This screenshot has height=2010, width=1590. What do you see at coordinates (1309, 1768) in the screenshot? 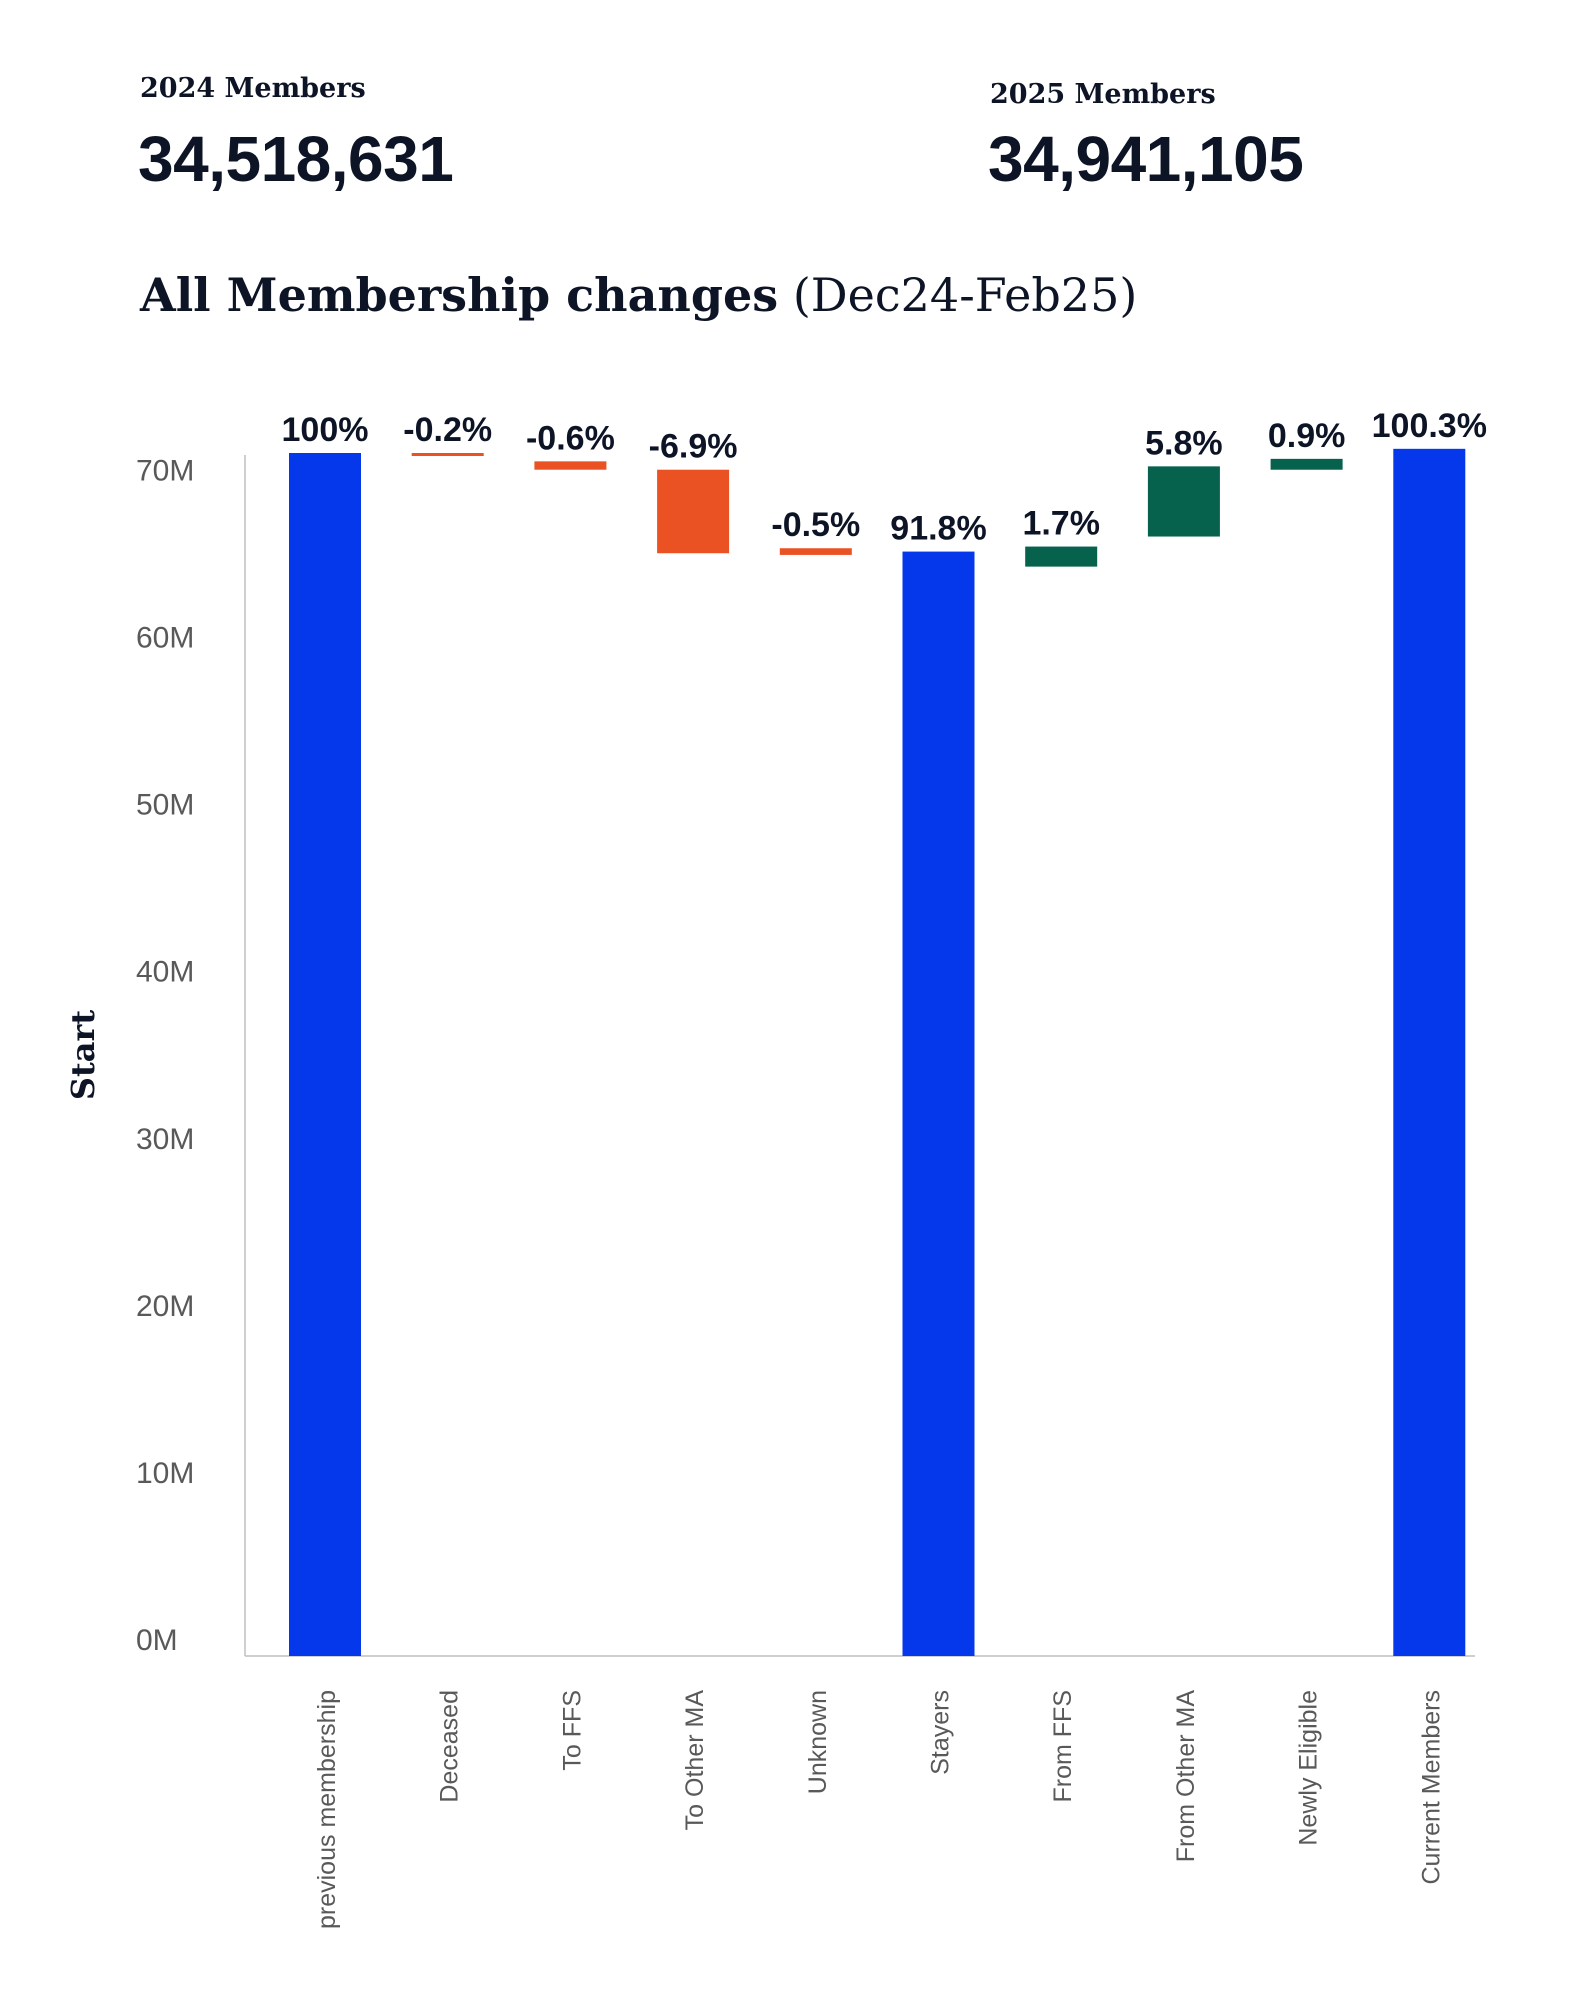
I see `x-tick-label: Newly Eligible` at bounding box center [1309, 1768].